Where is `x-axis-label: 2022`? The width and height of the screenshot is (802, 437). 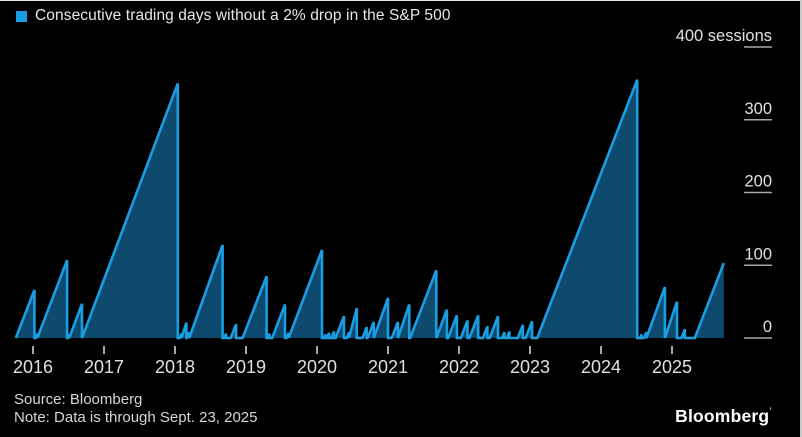 x-axis-label: 2022 is located at coordinates (459, 367).